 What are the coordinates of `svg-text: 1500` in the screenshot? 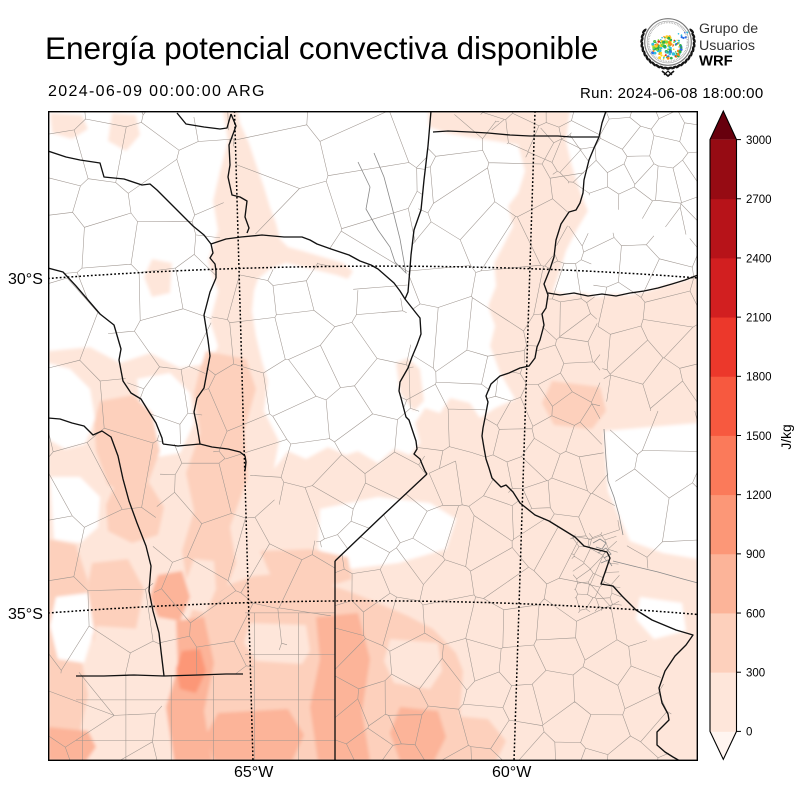 It's located at (759, 437).